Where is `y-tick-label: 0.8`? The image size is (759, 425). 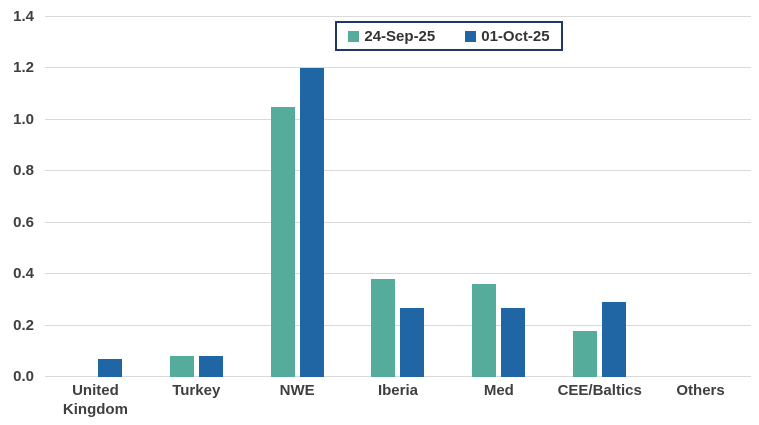
y-tick-label: 0.8 is located at coordinates (23, 171).